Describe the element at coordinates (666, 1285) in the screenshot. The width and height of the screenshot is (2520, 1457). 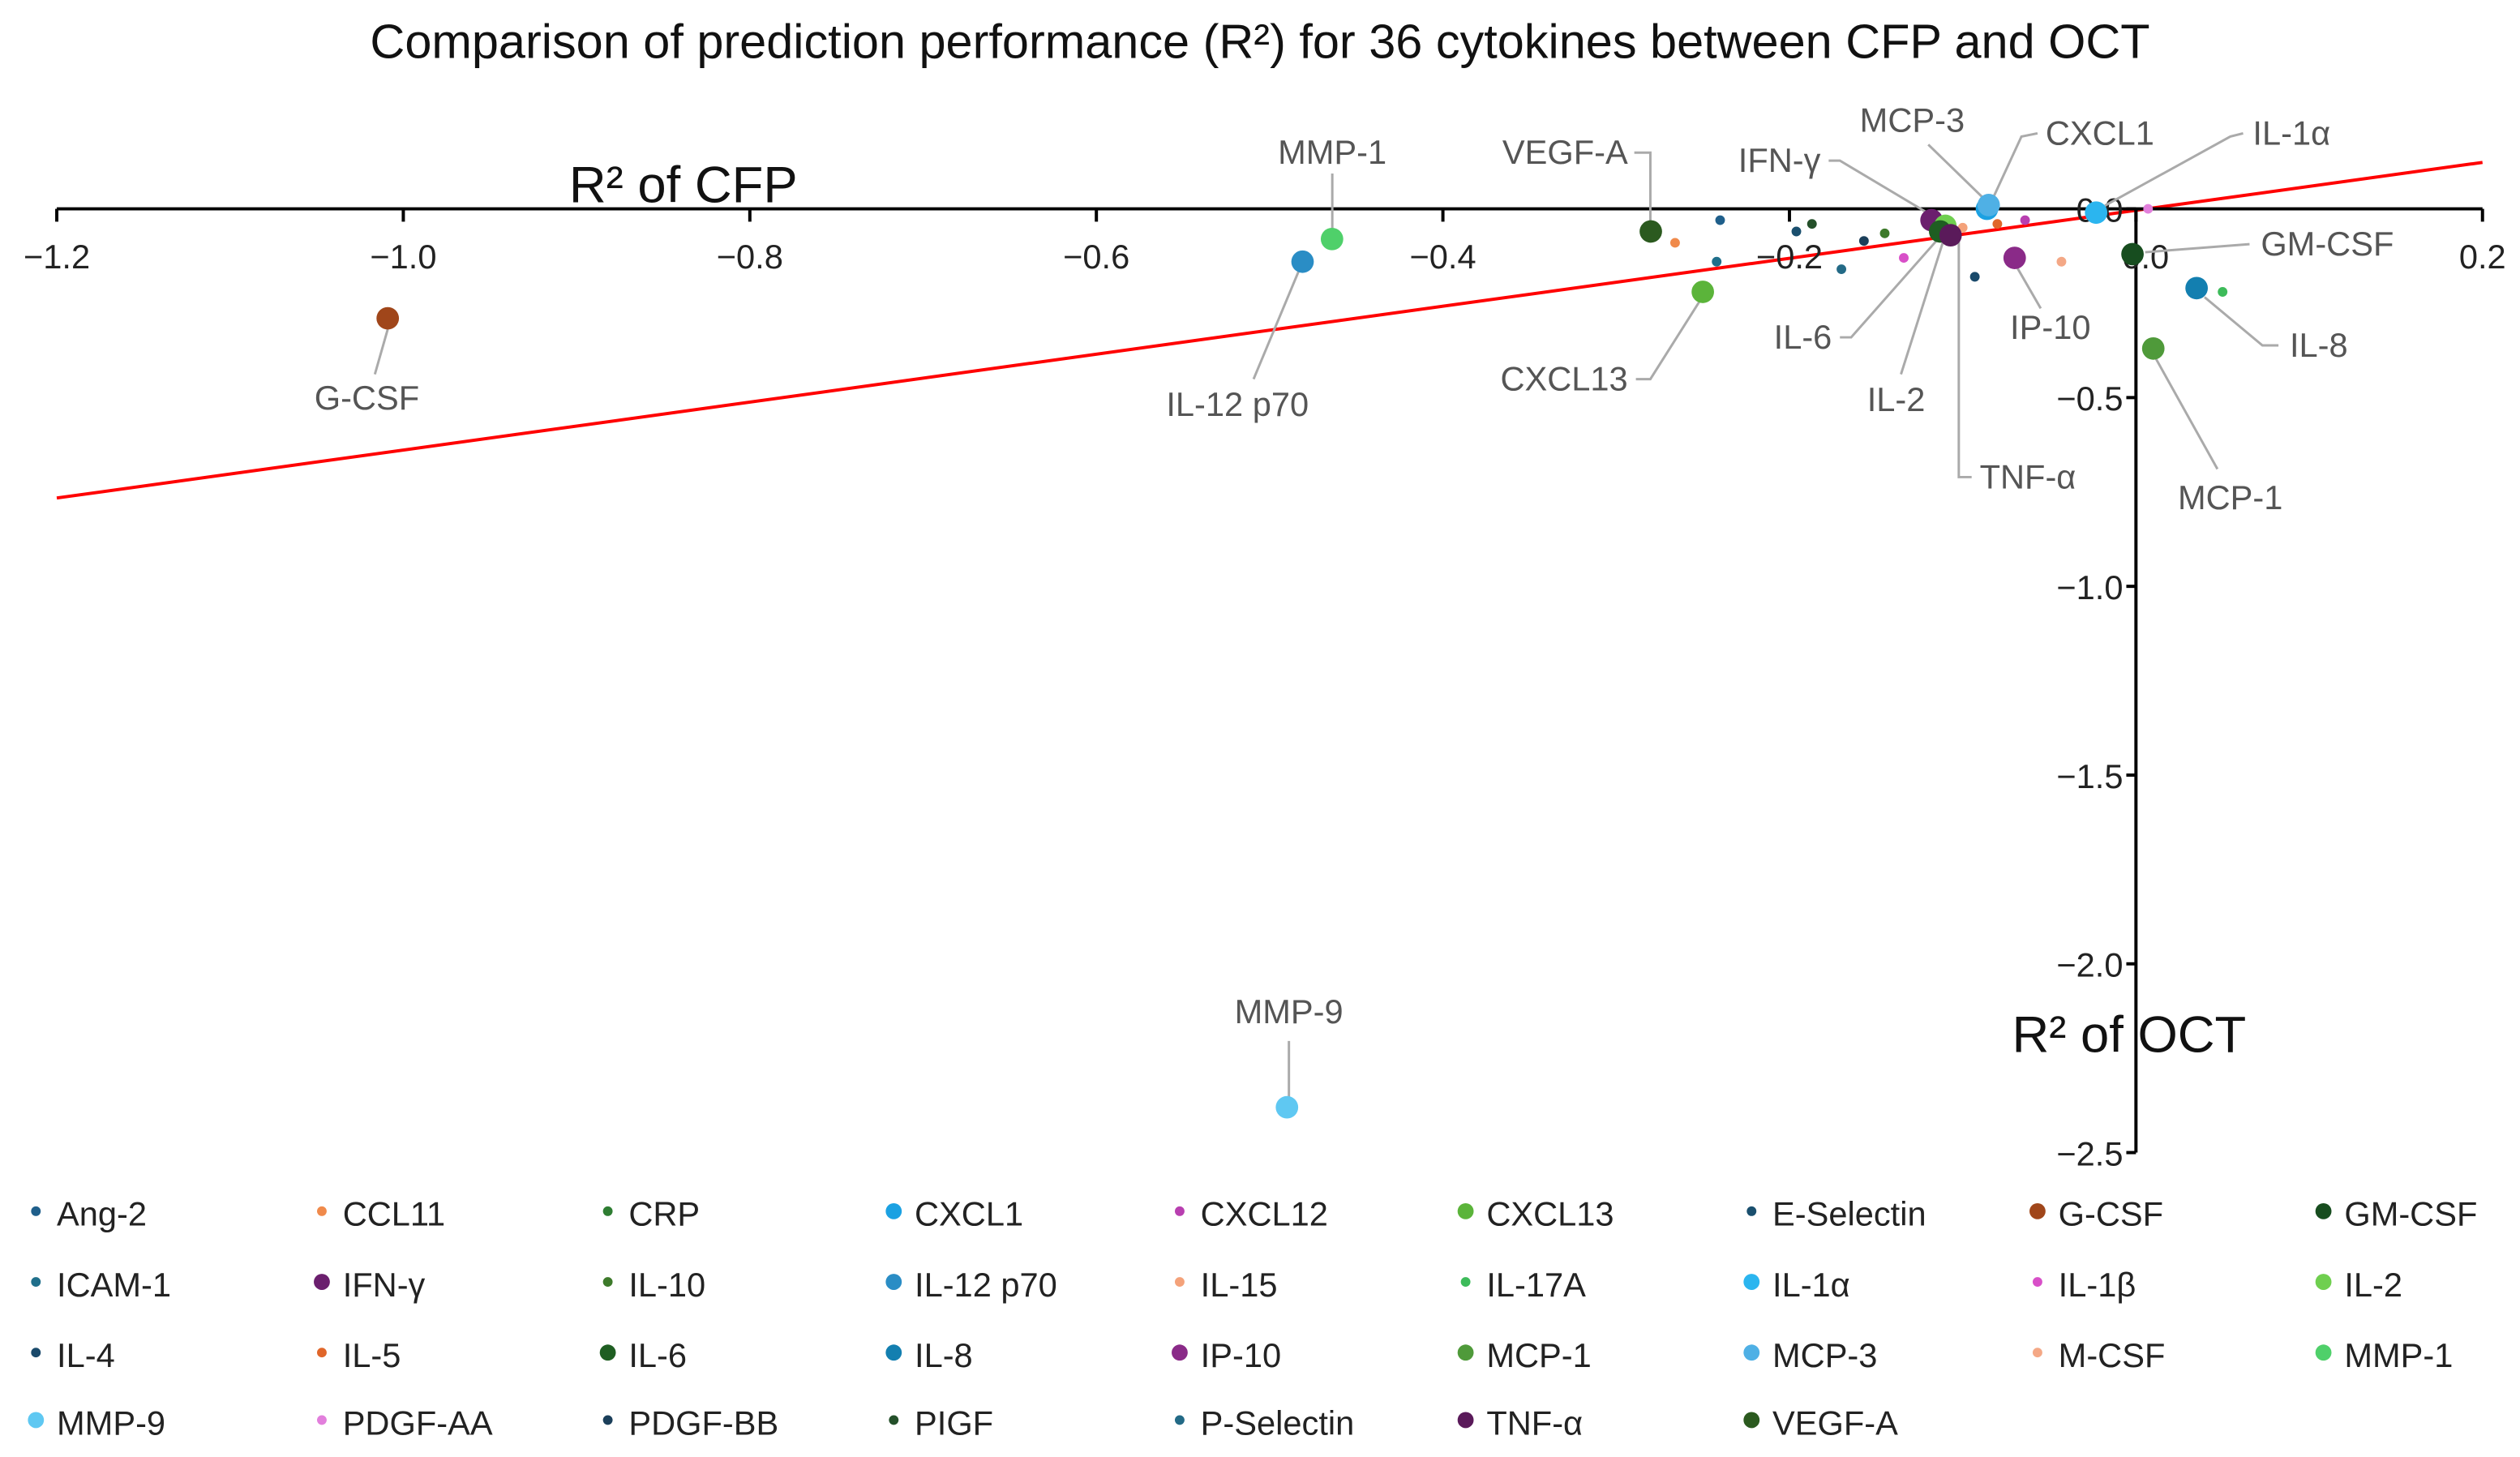
I see `legend-label: IL-10` at that location.